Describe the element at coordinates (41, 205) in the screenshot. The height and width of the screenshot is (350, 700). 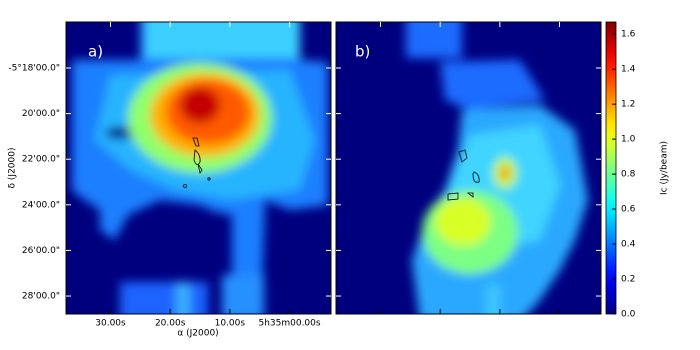
I see `y-tick-label: 24'00.0"` at that location.